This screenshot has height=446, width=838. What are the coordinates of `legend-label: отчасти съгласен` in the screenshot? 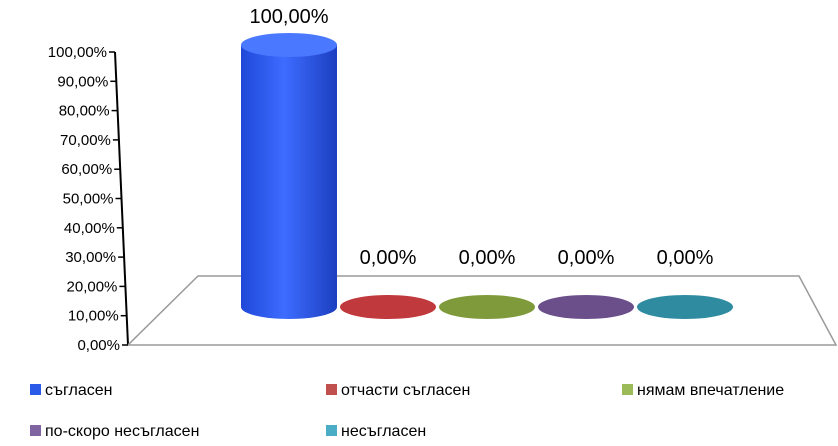 It's located at (405, 390).